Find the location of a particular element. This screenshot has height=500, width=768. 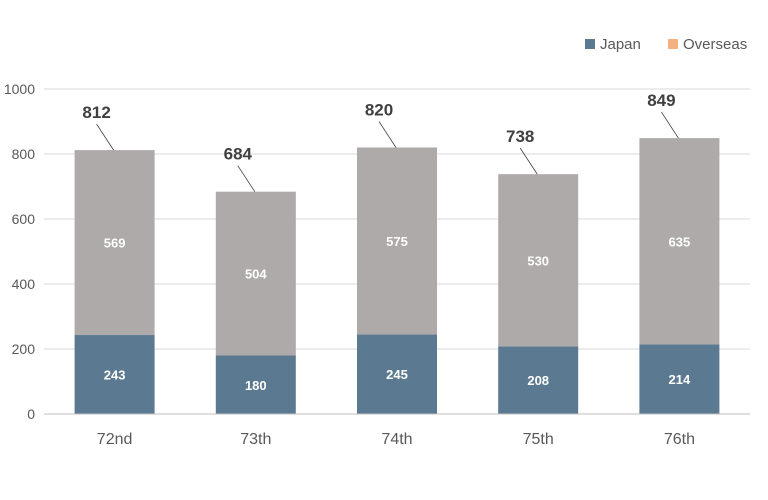

total-label: 812 is located at coordinates (96, 112).